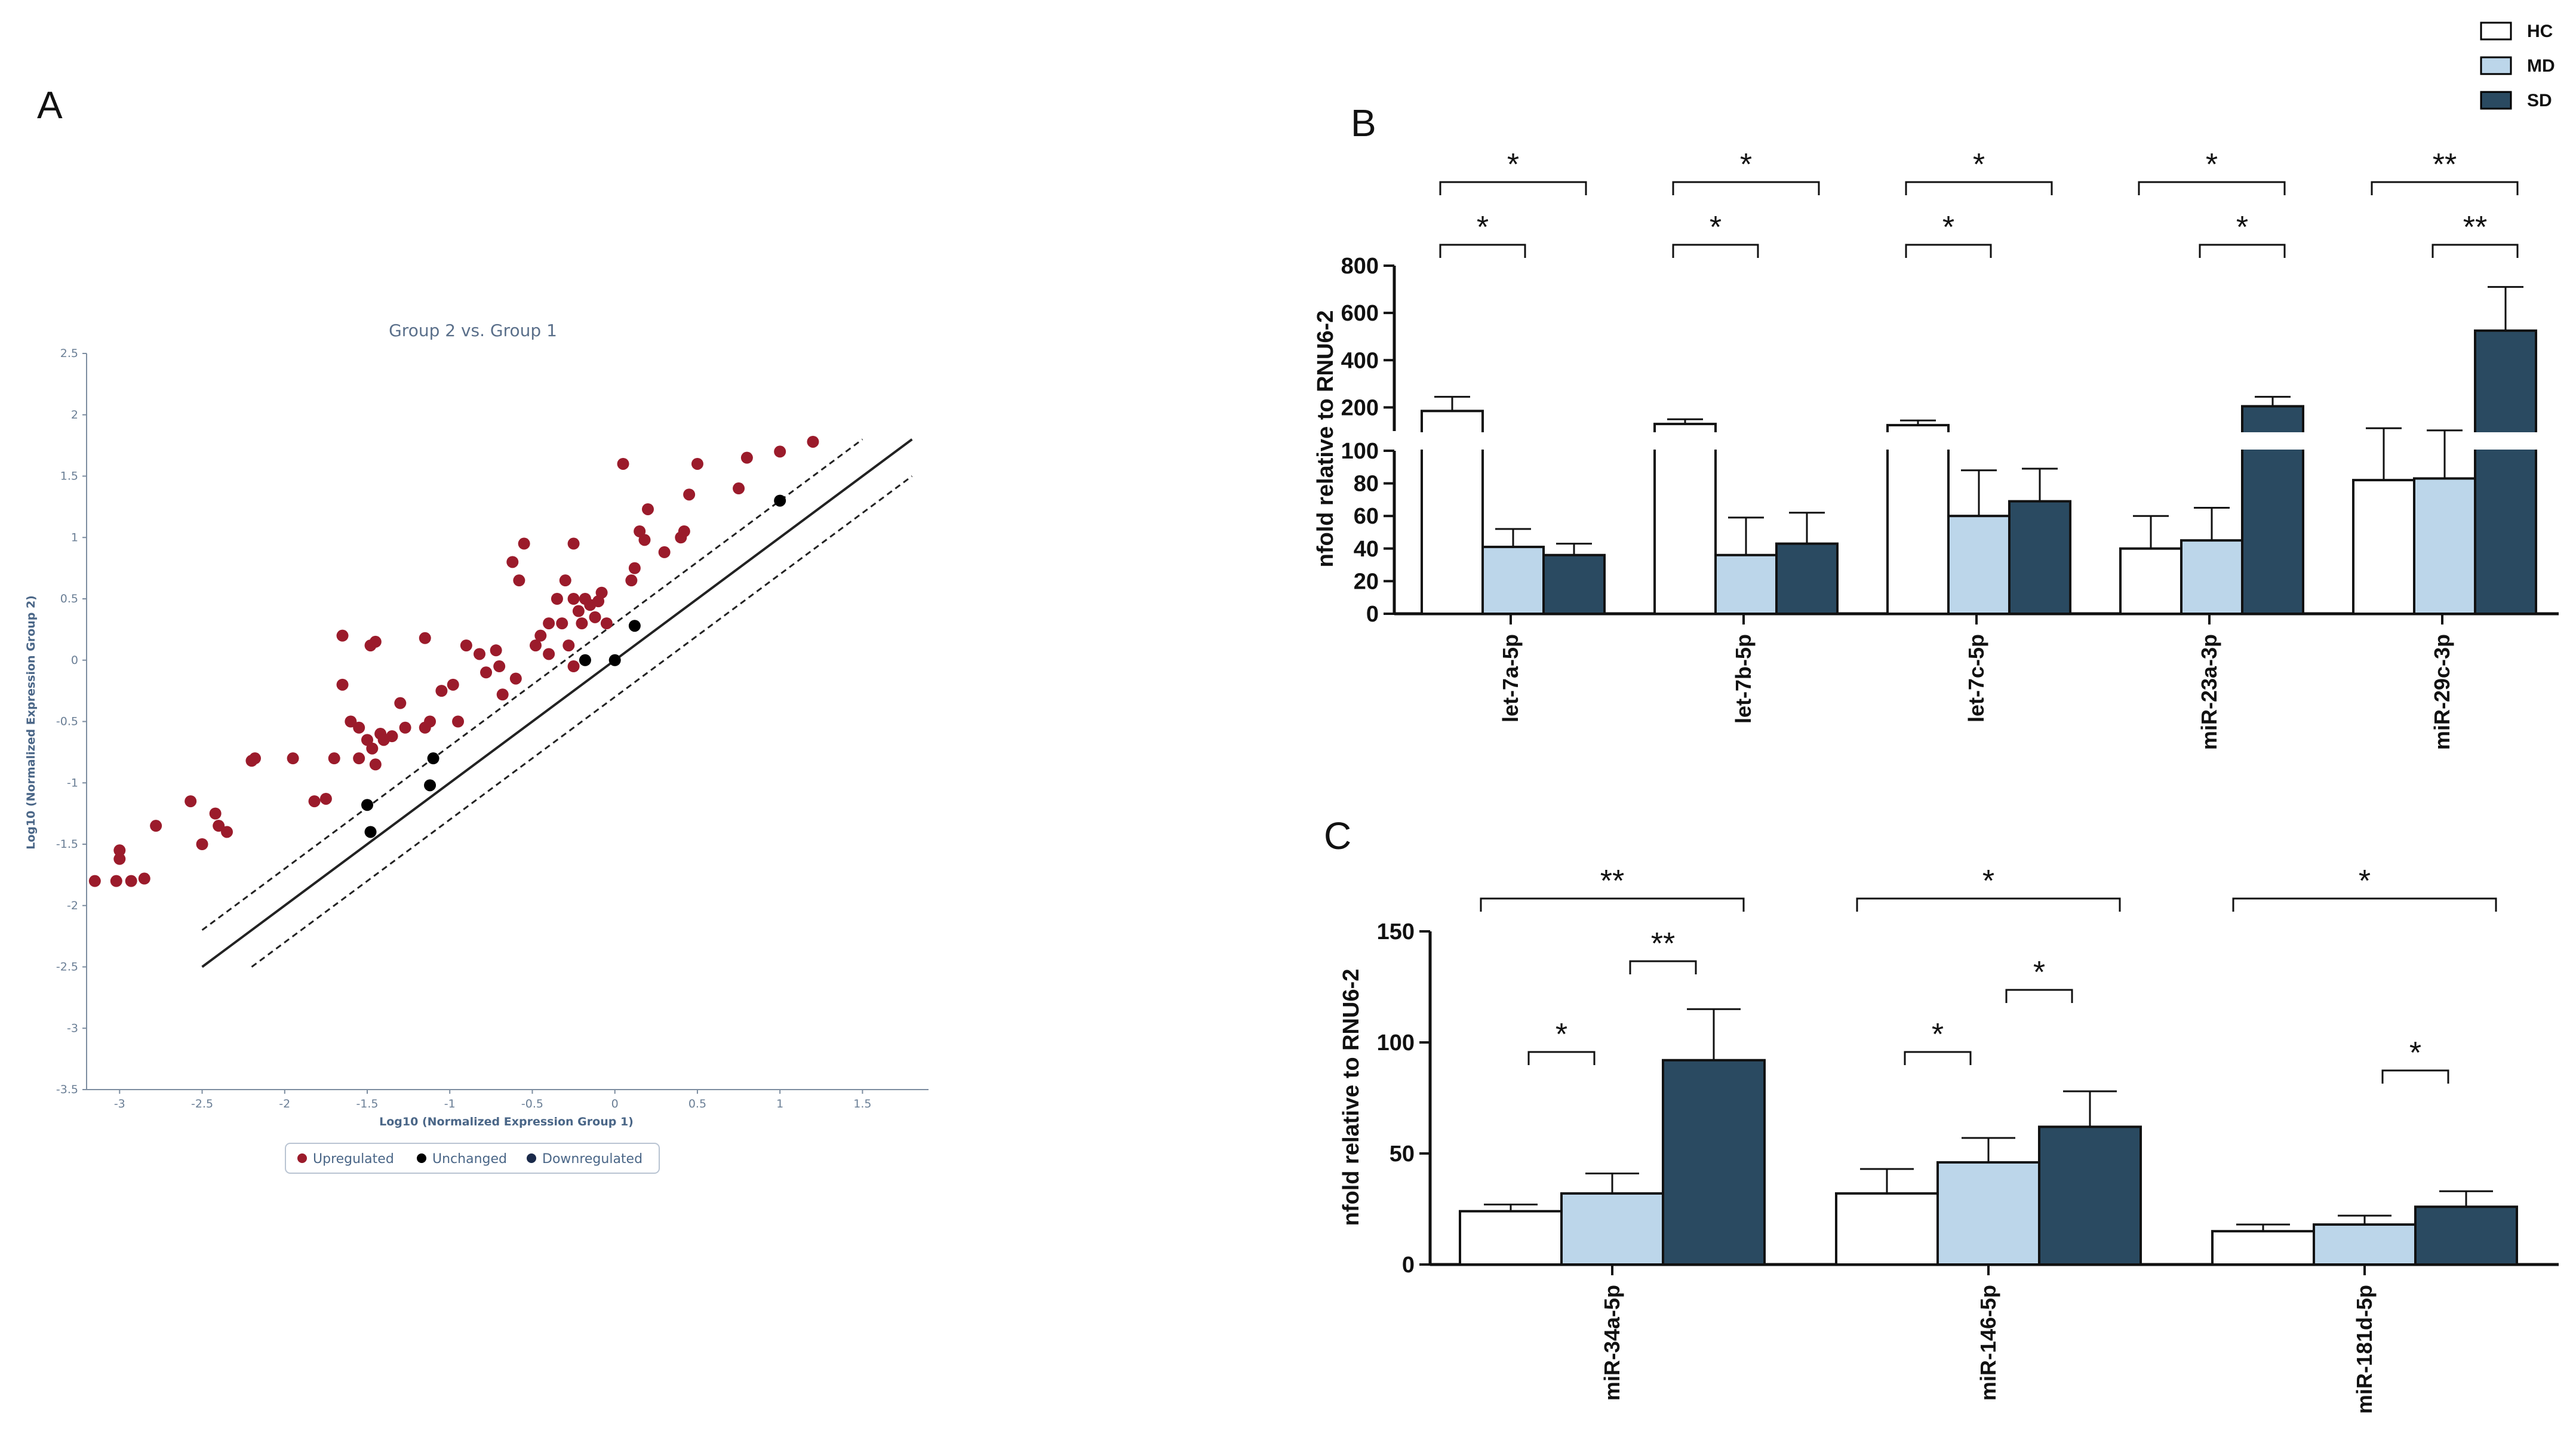 The height and width of the screenshot is (1449, 2576). I want to click on bar-c-category-label: miR-146-5p, so click(1988, 1343).